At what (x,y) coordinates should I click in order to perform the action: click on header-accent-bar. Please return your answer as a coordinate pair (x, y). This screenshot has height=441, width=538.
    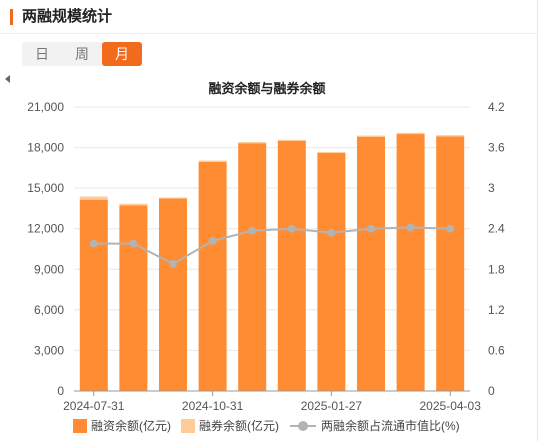
    Looking at the image, I should click on (11, 17).